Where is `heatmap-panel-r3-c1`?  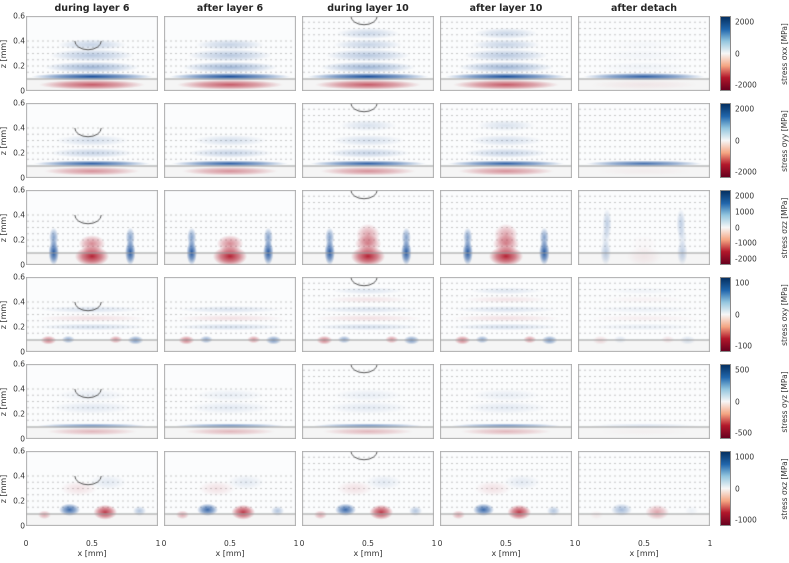
heatmap-panel-r3-c1 is located at coordinates (92, 227).